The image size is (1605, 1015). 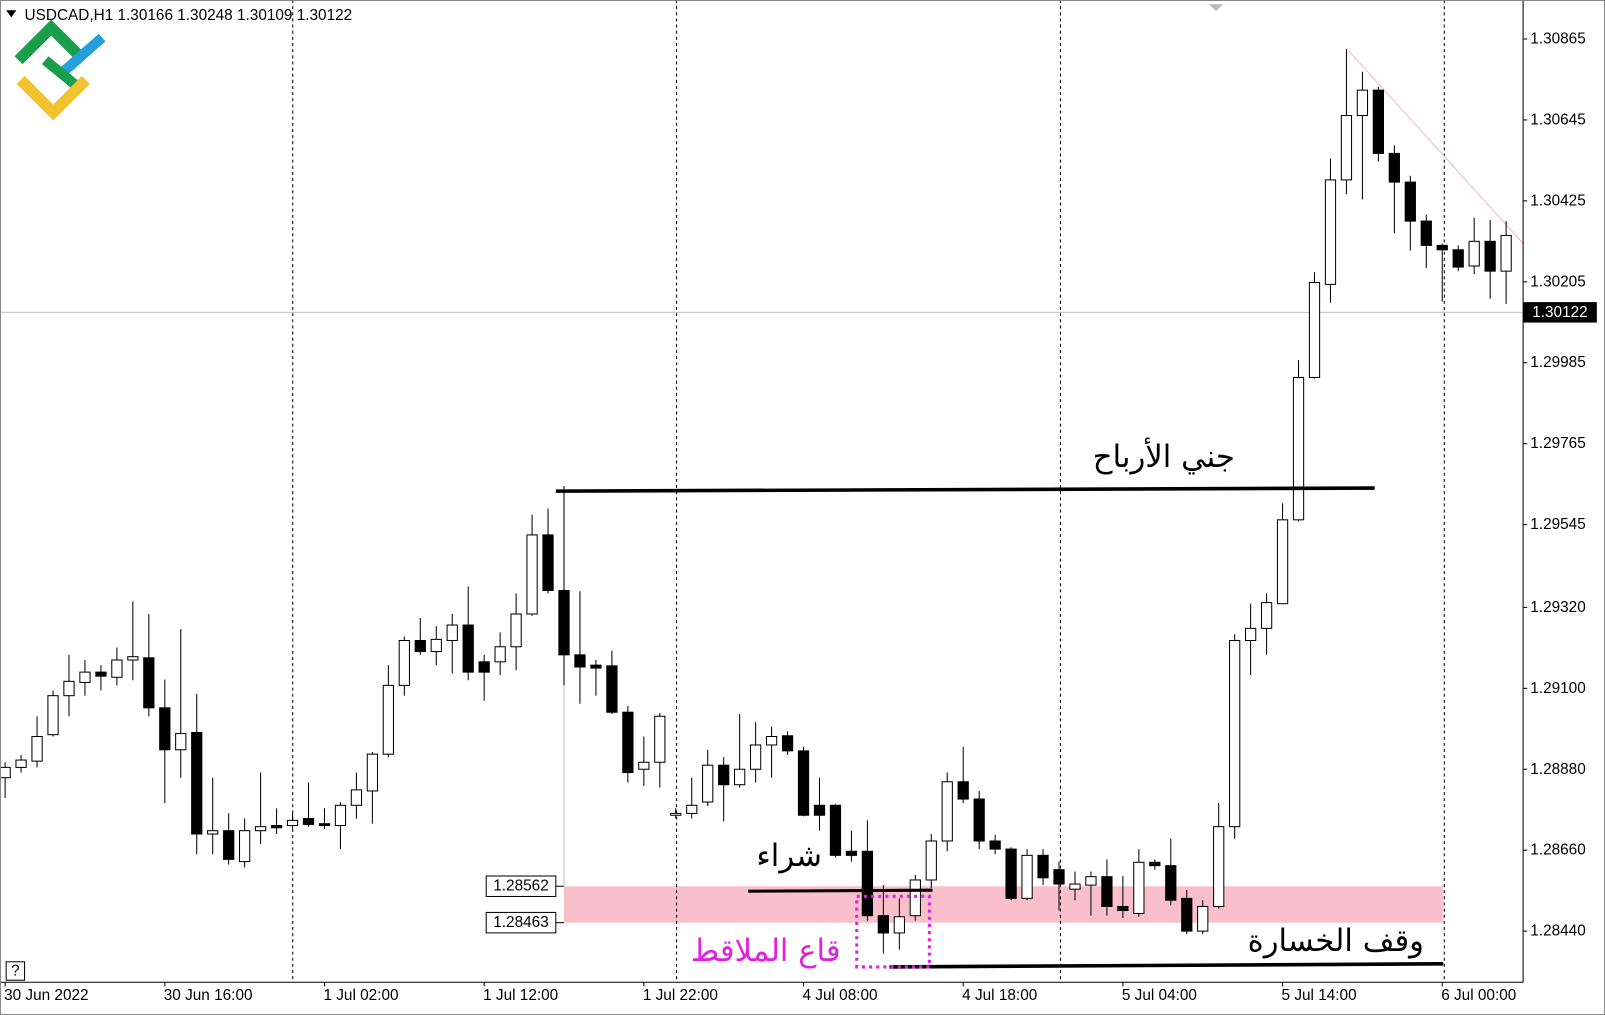 I want to click on y-tick-label: 1.30865, so click(x=1557, y=38).